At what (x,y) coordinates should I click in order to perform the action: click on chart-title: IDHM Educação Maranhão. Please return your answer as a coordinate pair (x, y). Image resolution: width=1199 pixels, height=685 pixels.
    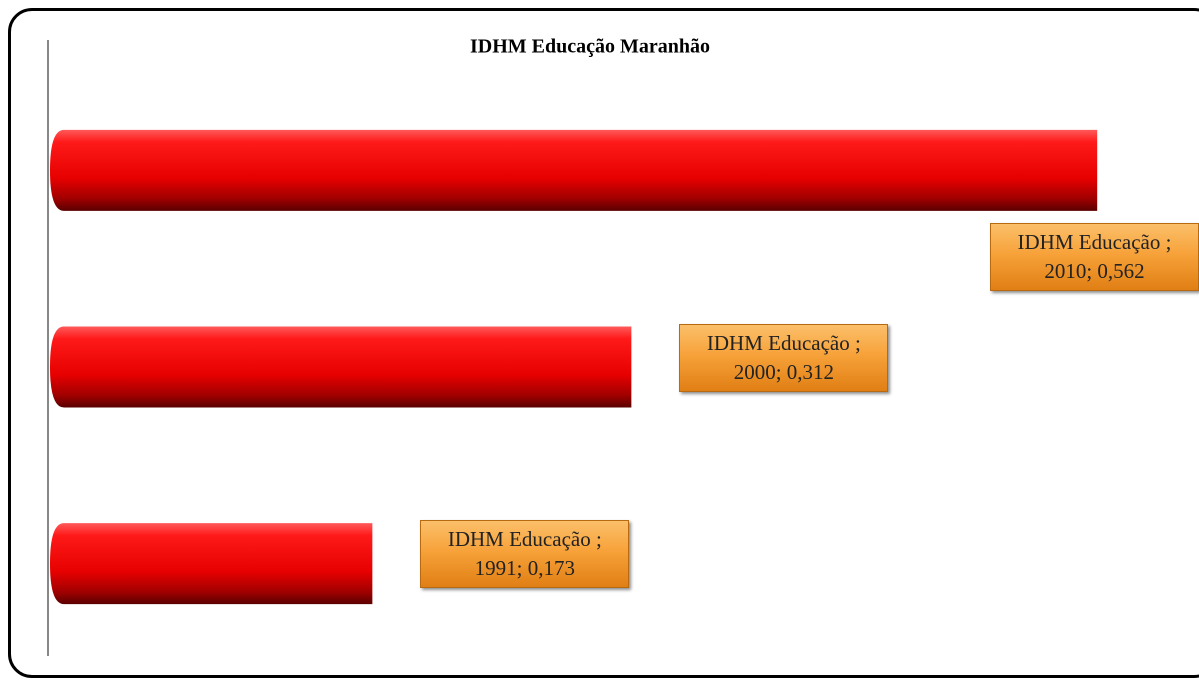
    Looking at the image, I should click on (590, 47).